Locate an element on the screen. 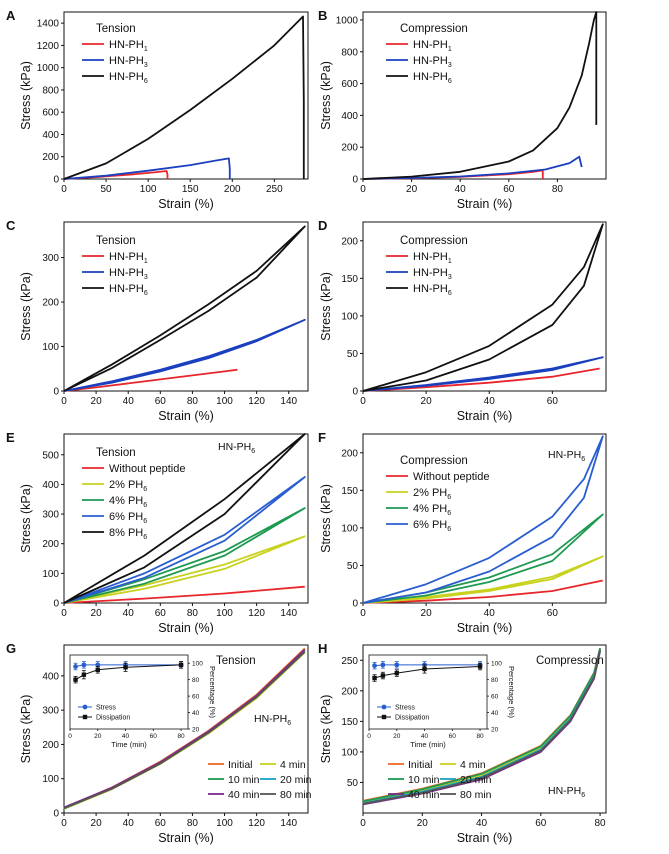 This screenshot has height=854, width=669. inset-x-tick-label: 40 is located at coordinates (126, 736).